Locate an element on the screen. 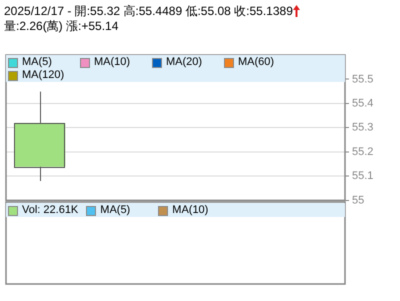 The height and width of the screenshot is (301, 400). y-tick-label: 55.1 is located at coordinates (363, 176).